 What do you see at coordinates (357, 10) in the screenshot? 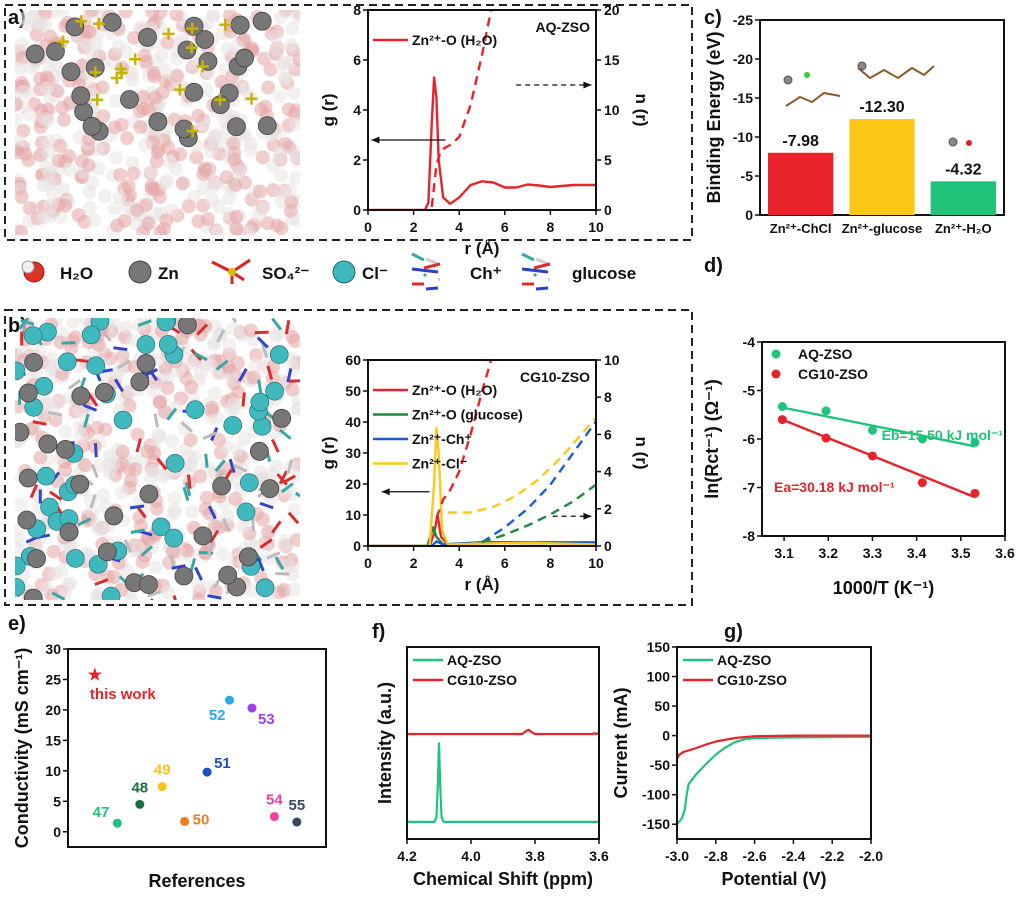
I see `y-tick-label: 8` at bounding box center [357, 10].